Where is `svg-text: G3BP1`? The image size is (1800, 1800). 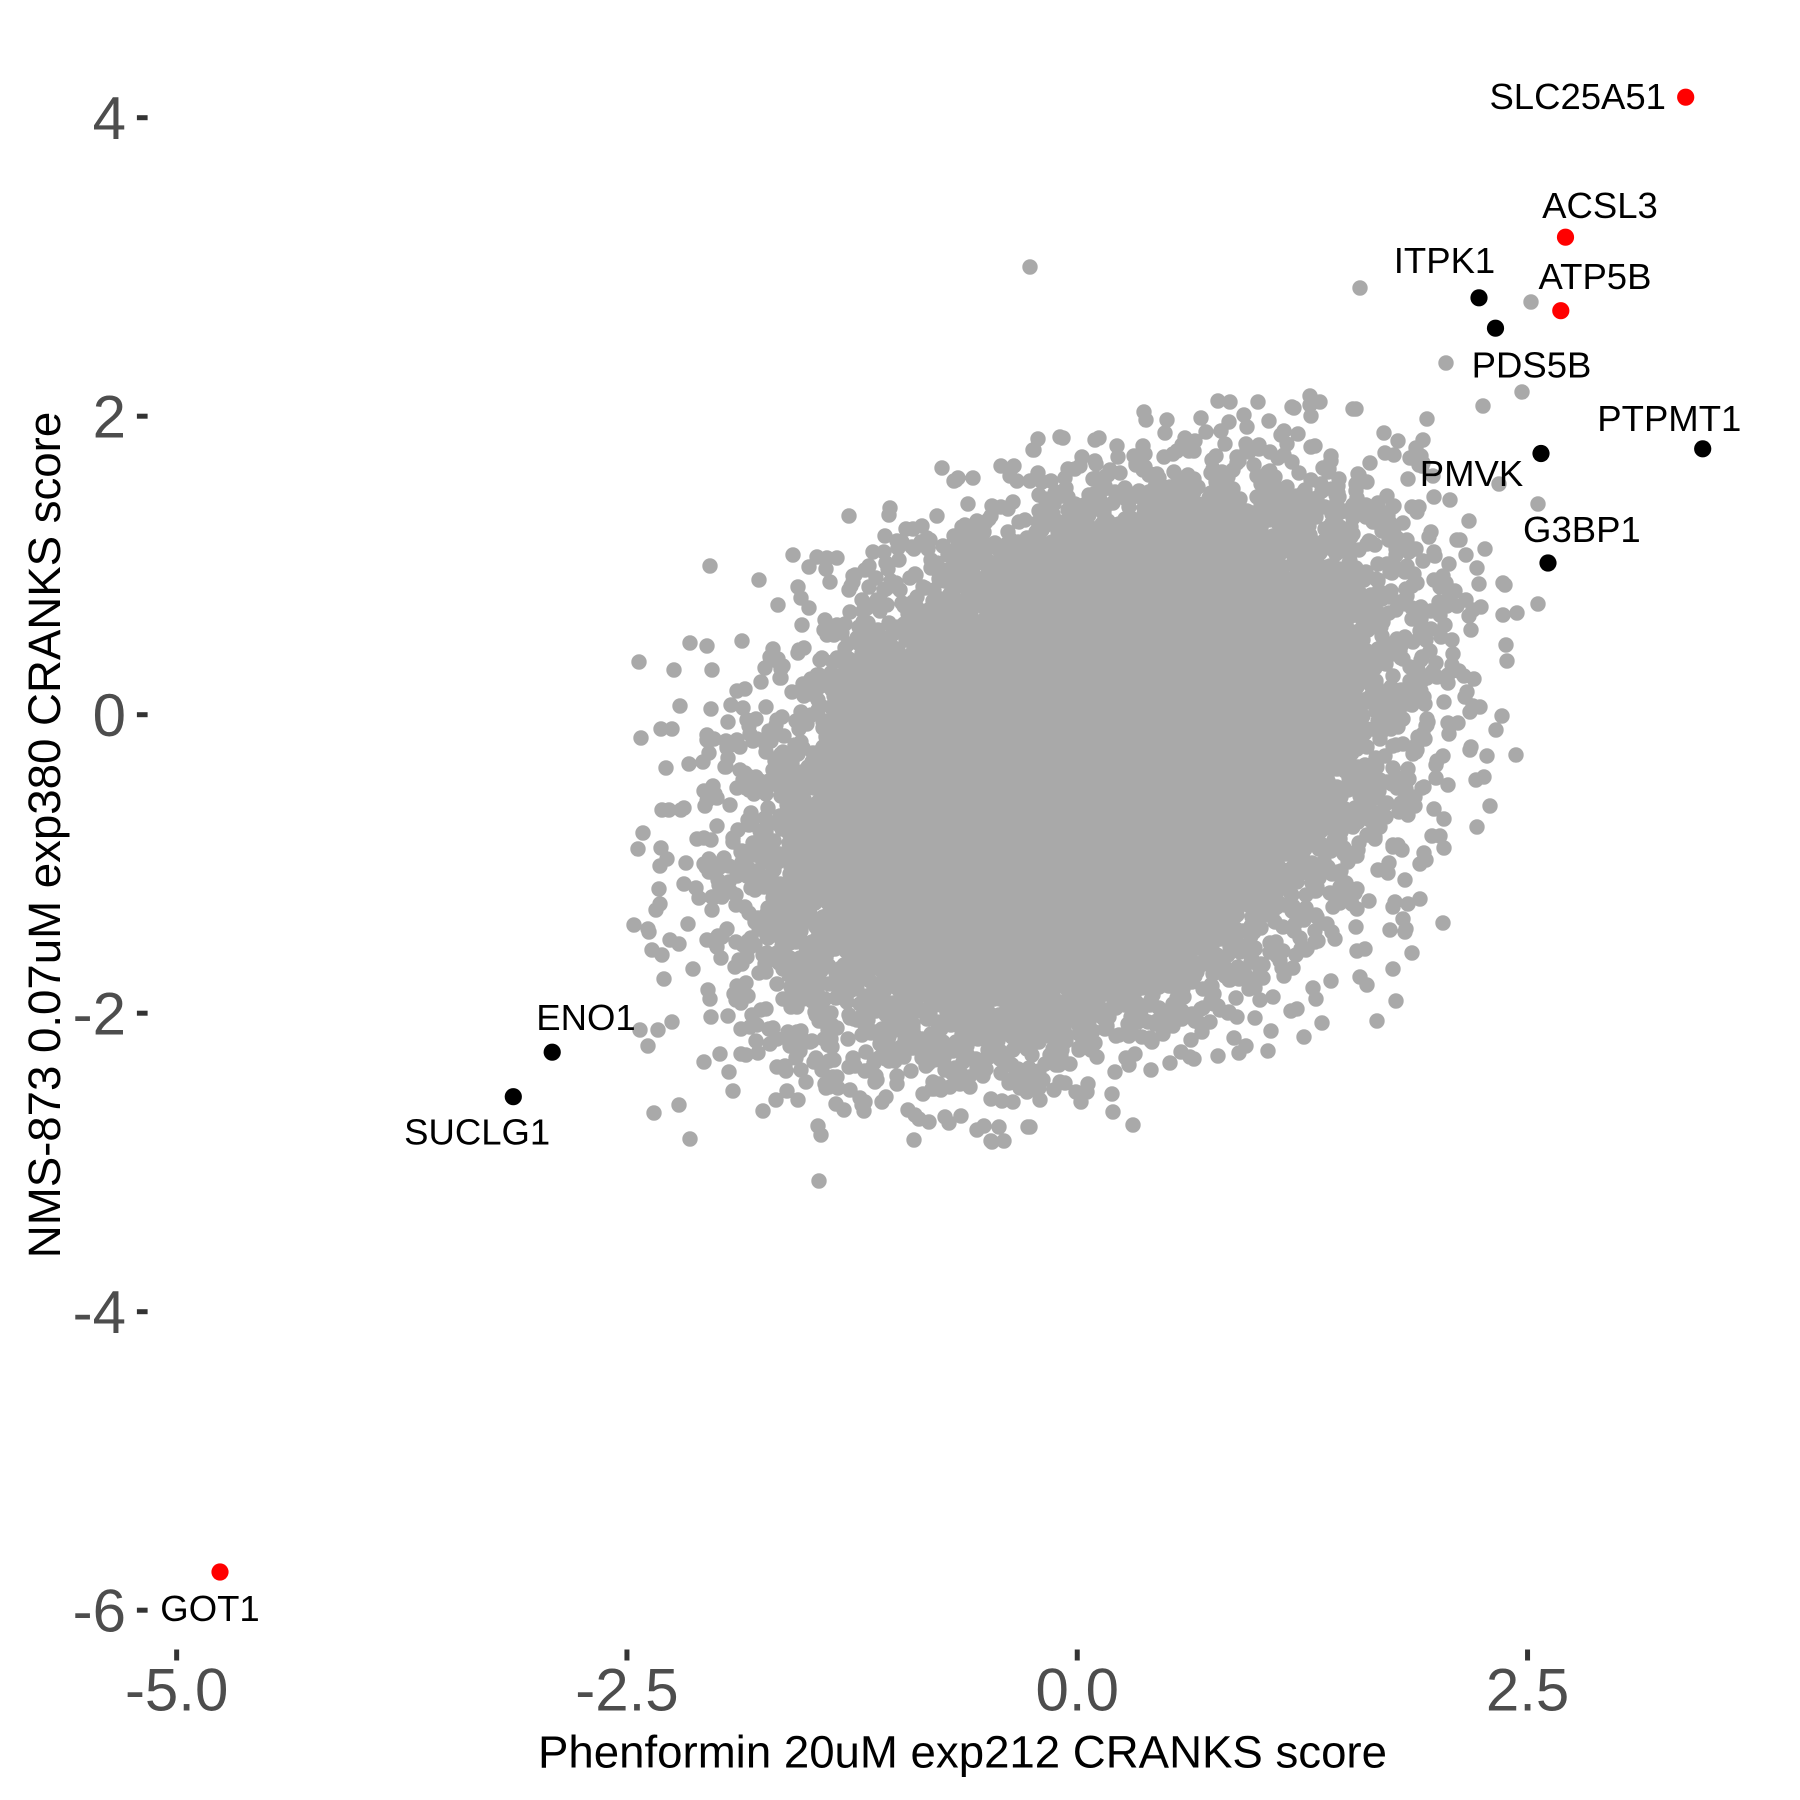 svg-text: G3BP1 is located at coordinates (1582, 529).